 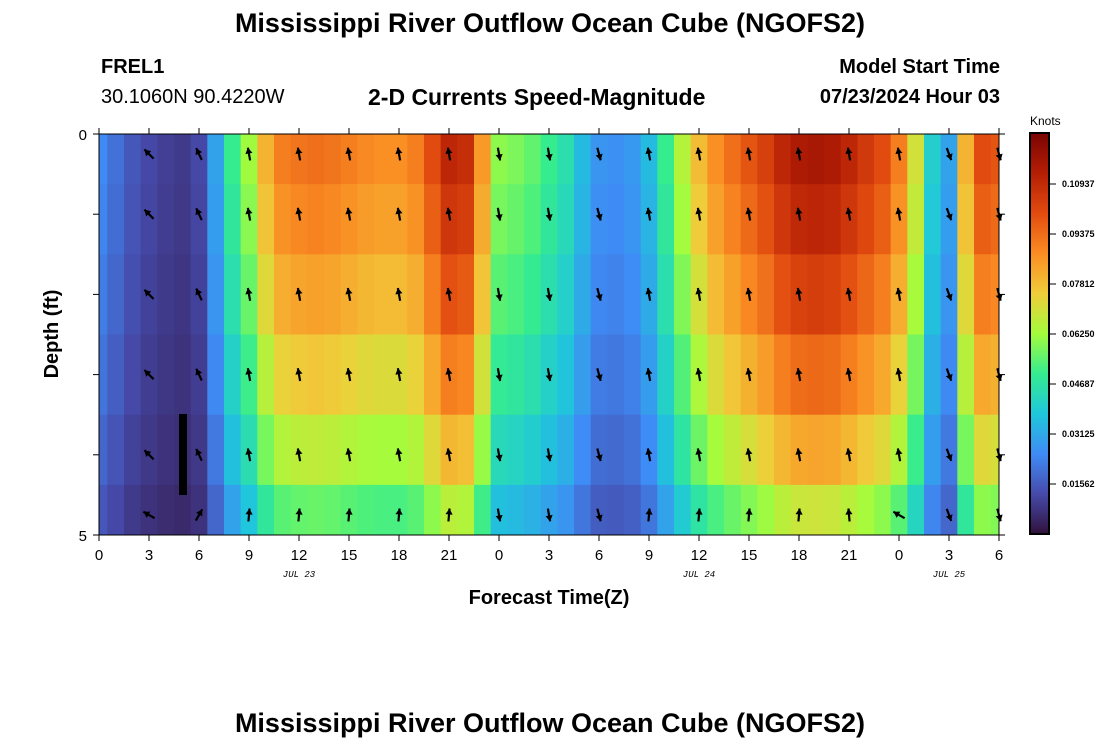 What do you see at coordinates (624, 575) in the screenshot?
I see `date-labels: JUL 23 JUL 24 JUL 25` at bounding box center [624, 575].